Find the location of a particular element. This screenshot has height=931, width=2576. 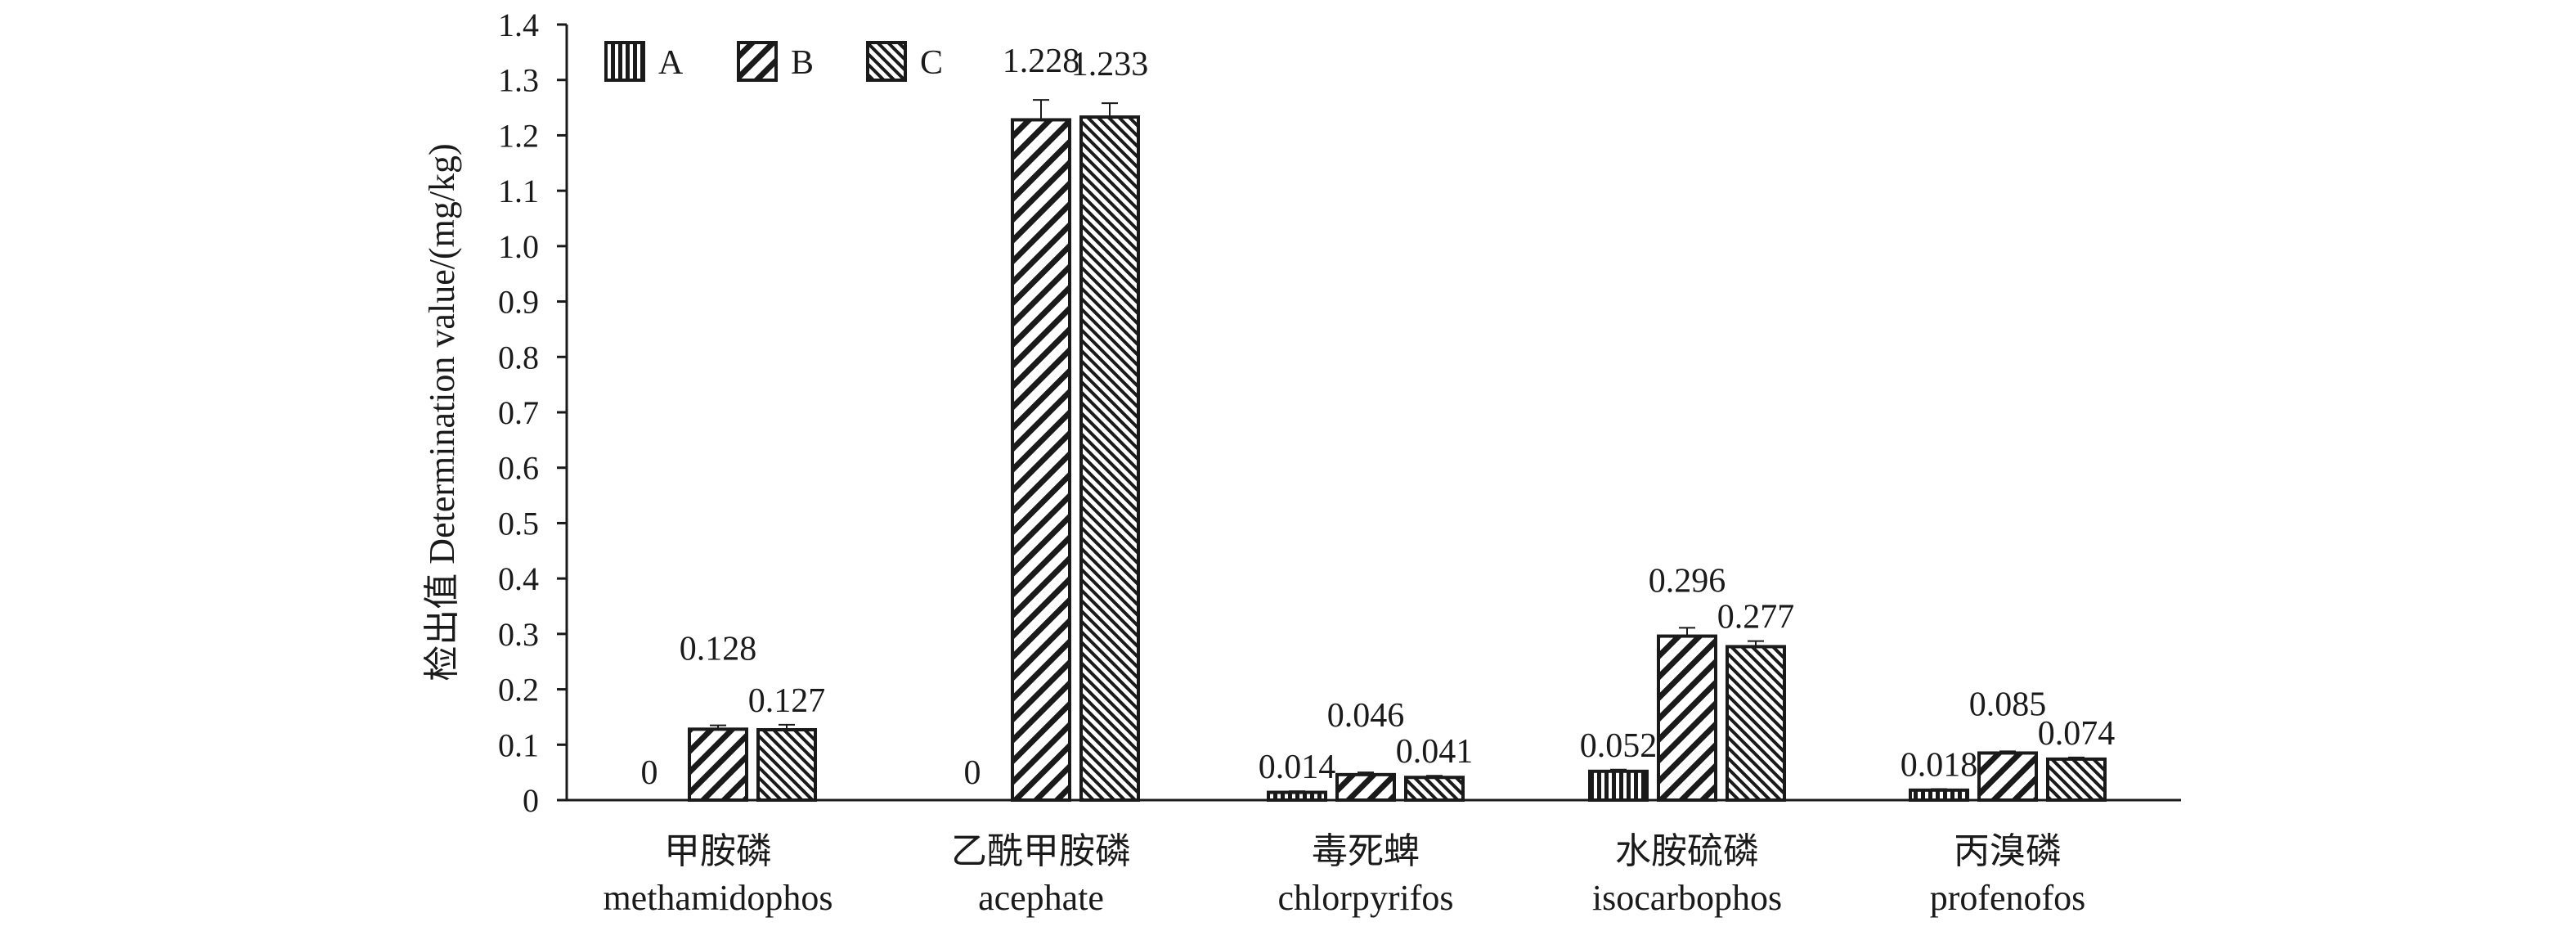

legend-swatch-c is located at coordinates (886, 62).